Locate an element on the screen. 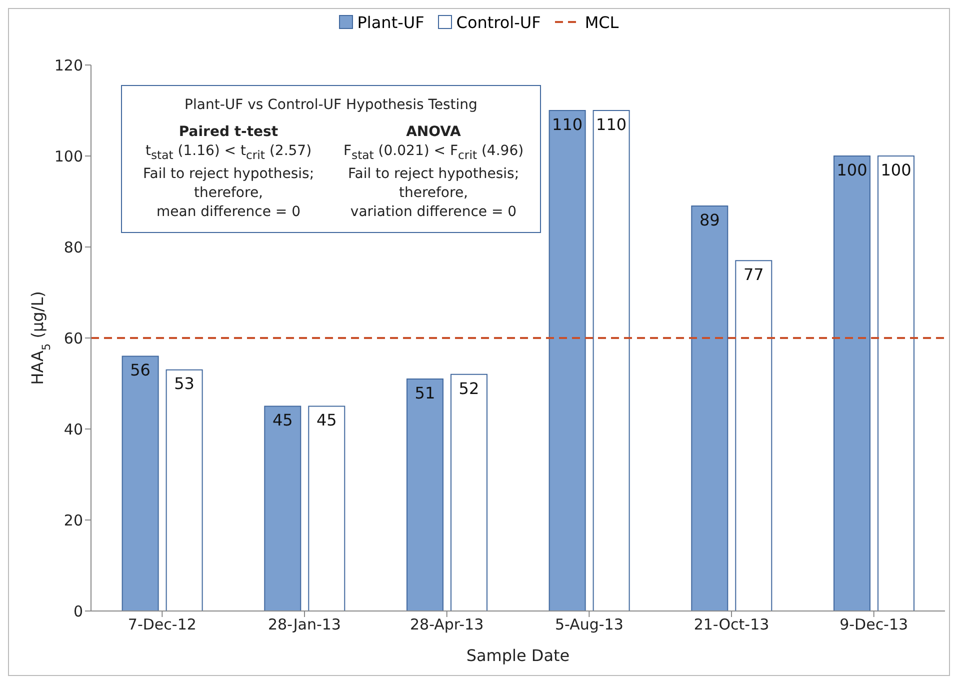  x-tick-label: 21-Oct-13 is located at coordinates (732, 625).